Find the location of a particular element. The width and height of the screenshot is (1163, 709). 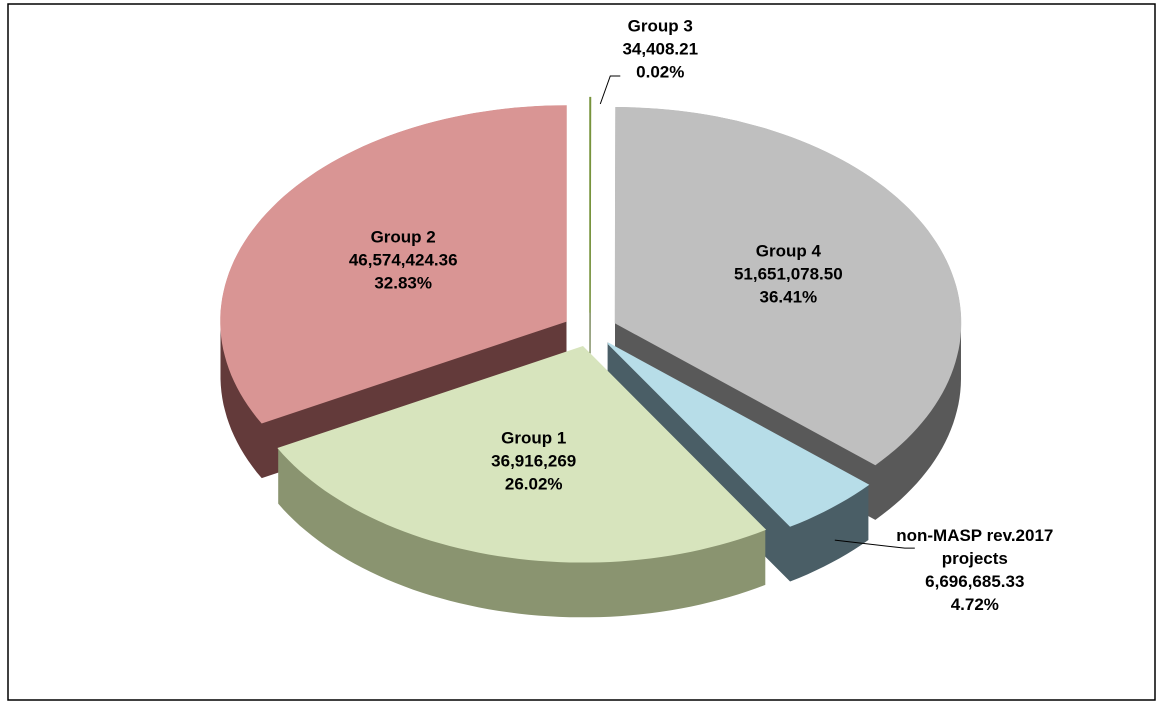

label-value: 34,408.21 is located at coordinates (660, 49).